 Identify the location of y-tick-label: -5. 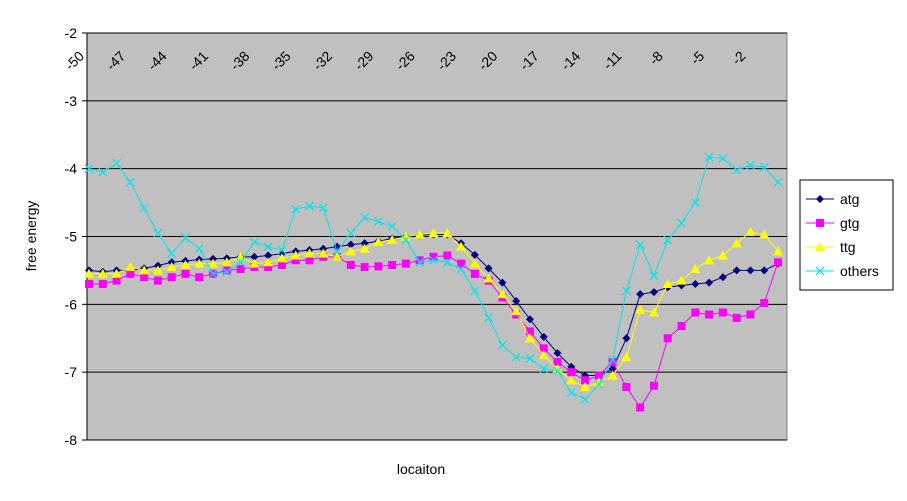
(71, 237).